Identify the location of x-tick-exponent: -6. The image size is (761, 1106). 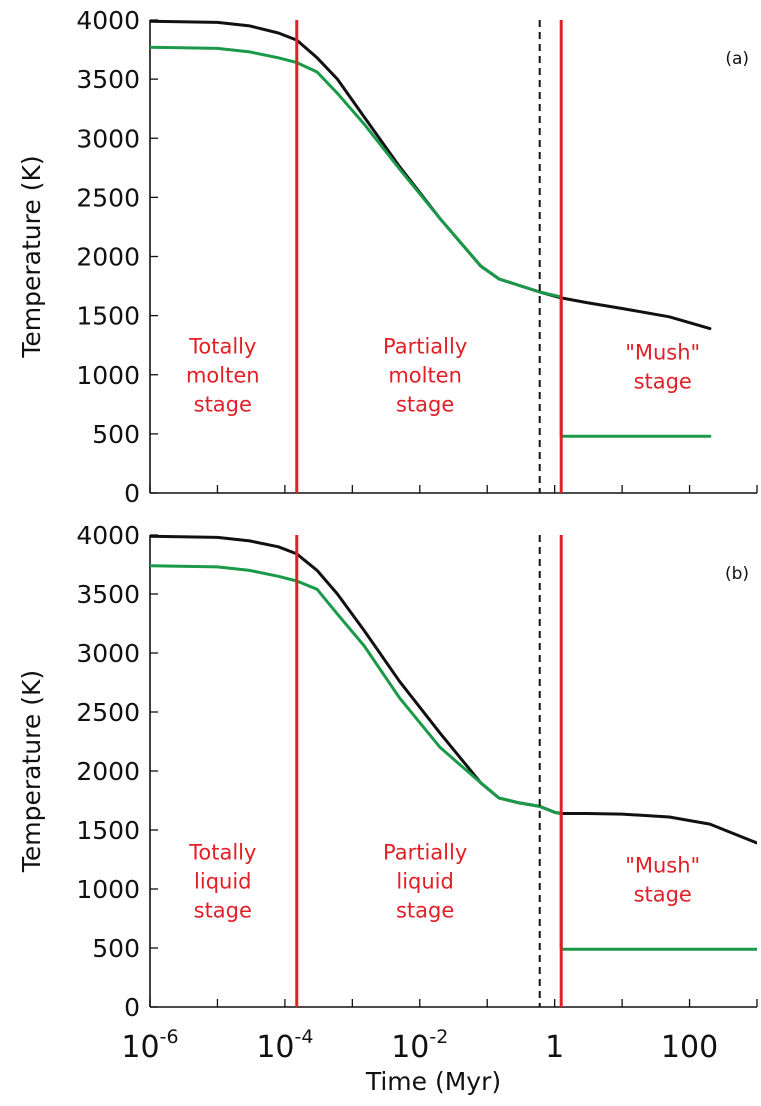
(169, 1037).